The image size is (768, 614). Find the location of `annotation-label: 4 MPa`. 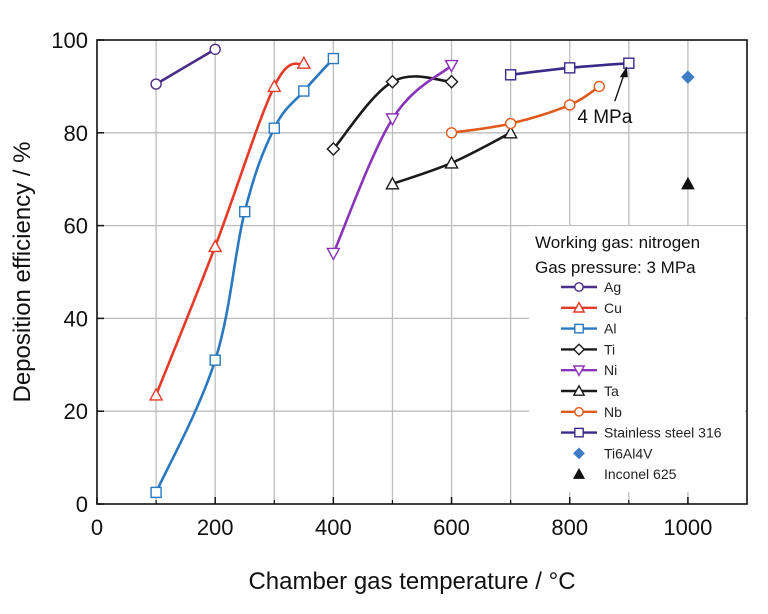

annotation-label: 4 MPa is located at coordinates (604, 117).